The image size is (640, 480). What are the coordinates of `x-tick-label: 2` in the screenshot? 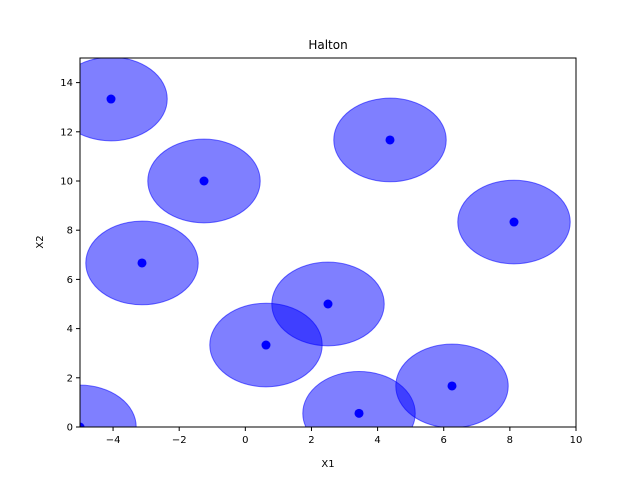 It's located at (311, 440).